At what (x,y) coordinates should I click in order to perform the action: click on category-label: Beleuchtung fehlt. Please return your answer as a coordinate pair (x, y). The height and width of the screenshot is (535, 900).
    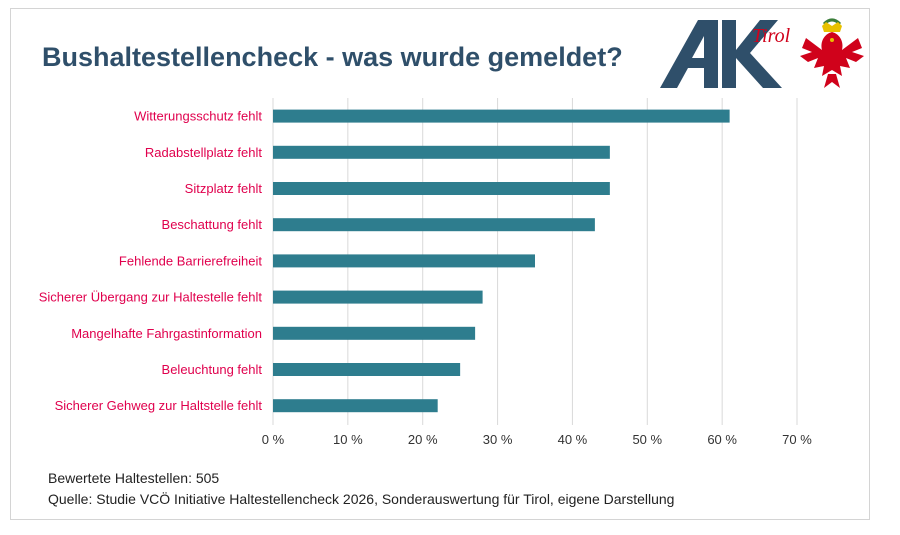
    Looking at the image, I should click on (212, 369).